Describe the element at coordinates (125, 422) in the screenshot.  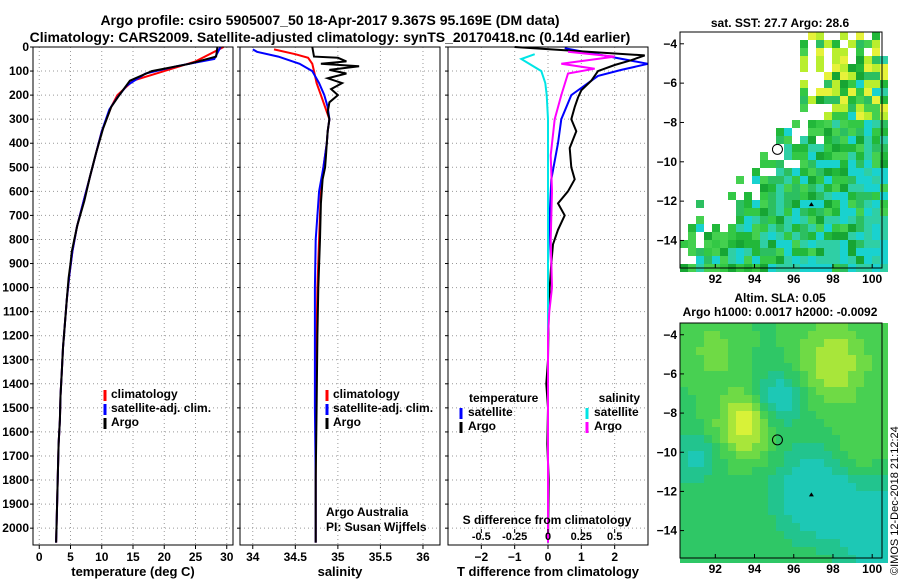
I see `legend-label: Argo` at that location.